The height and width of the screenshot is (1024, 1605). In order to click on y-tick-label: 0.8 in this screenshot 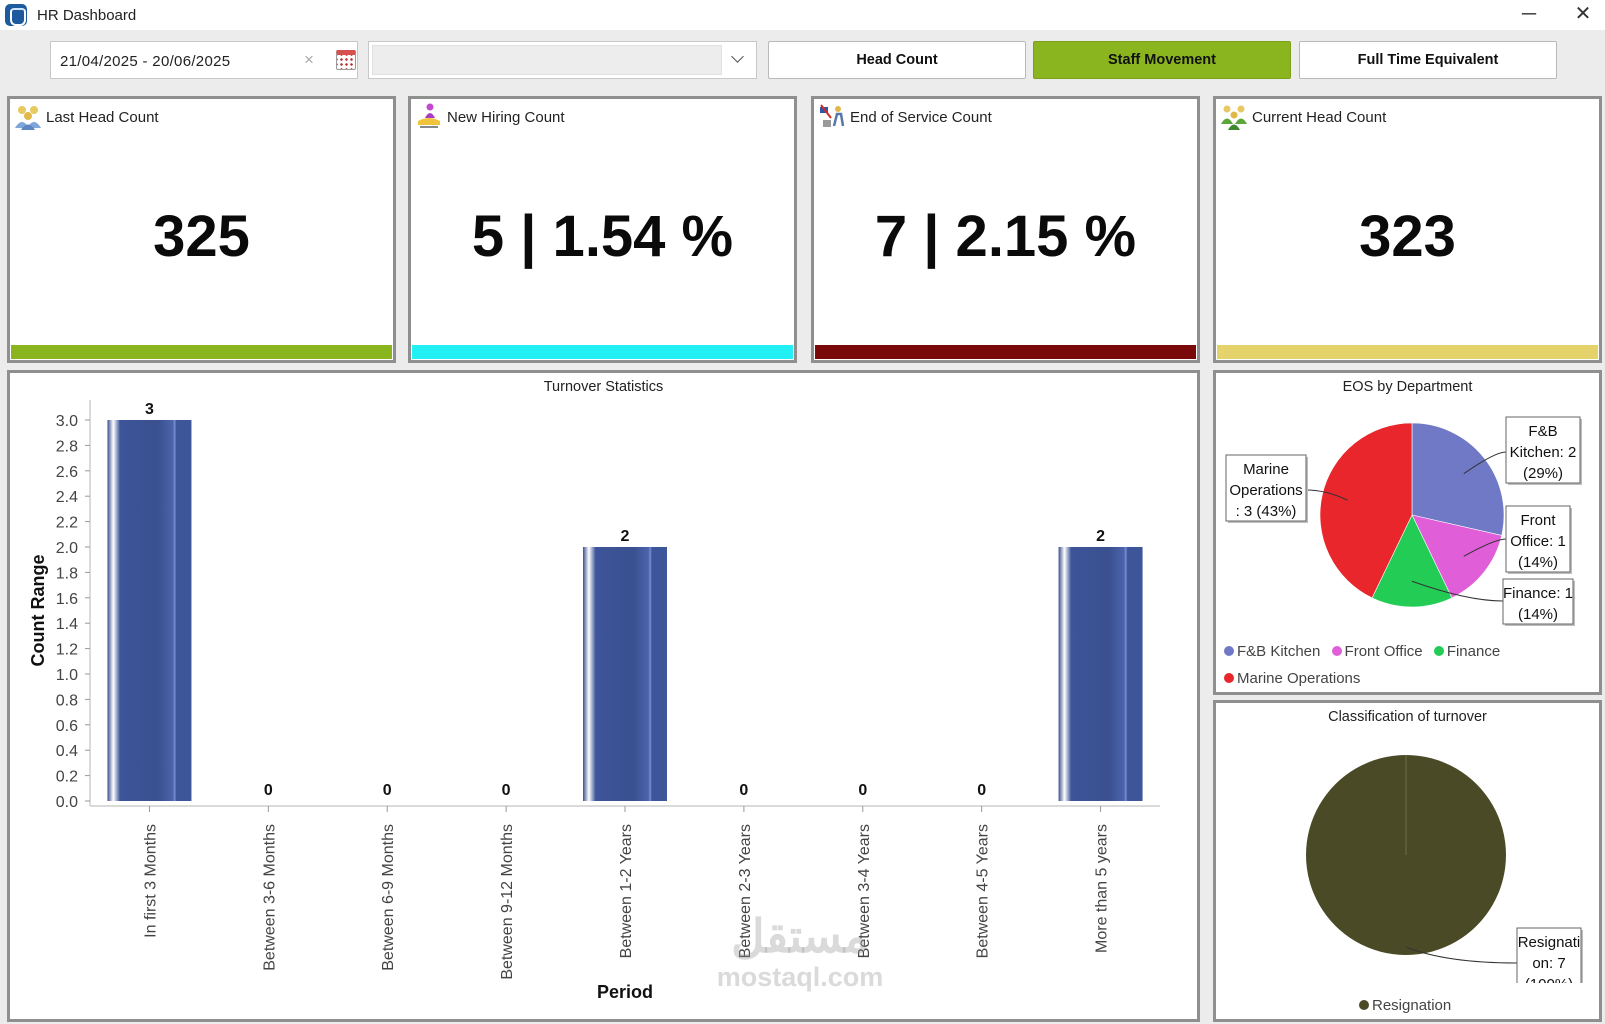, I will do `click(67, 700)`.